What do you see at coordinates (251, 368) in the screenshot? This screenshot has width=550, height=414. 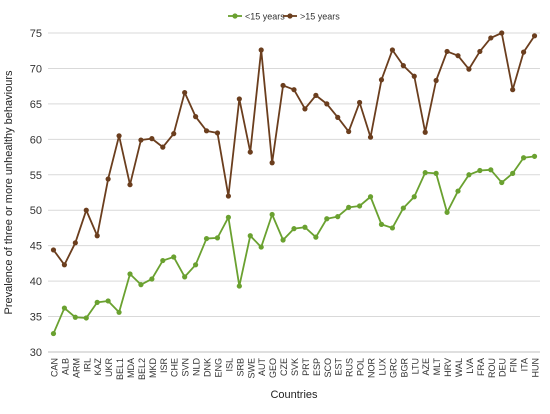 I see `x-tick-label: SWE` at bounding box center [251, 368].